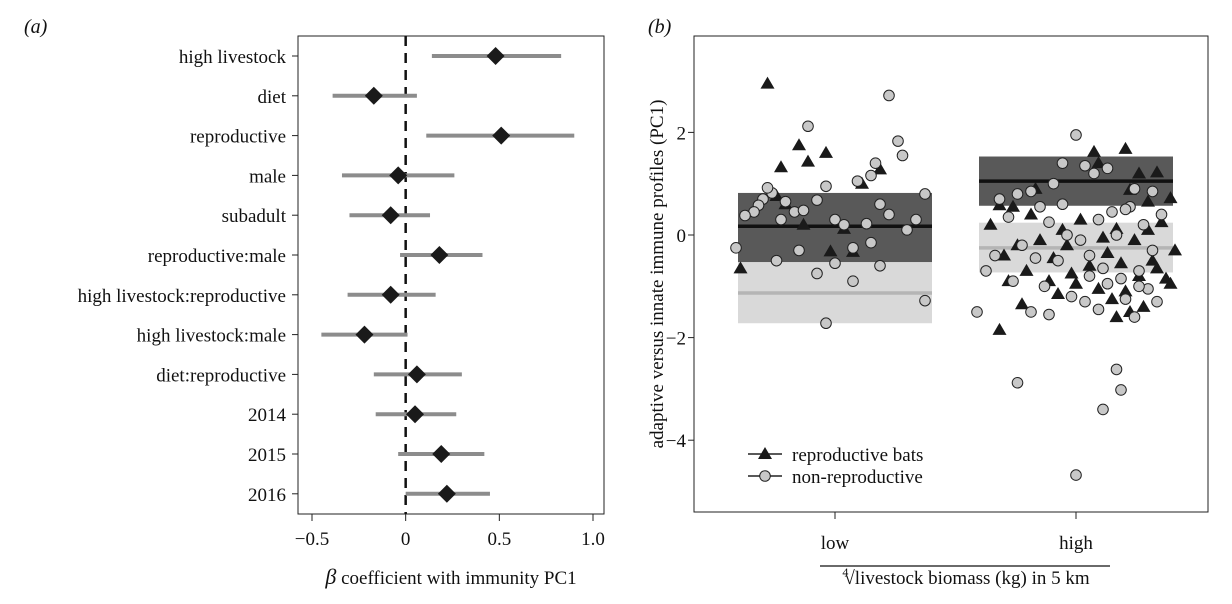 This screenshot has width=1232, height=604. I want to click on beta-symbol: β, so click(330, 576).